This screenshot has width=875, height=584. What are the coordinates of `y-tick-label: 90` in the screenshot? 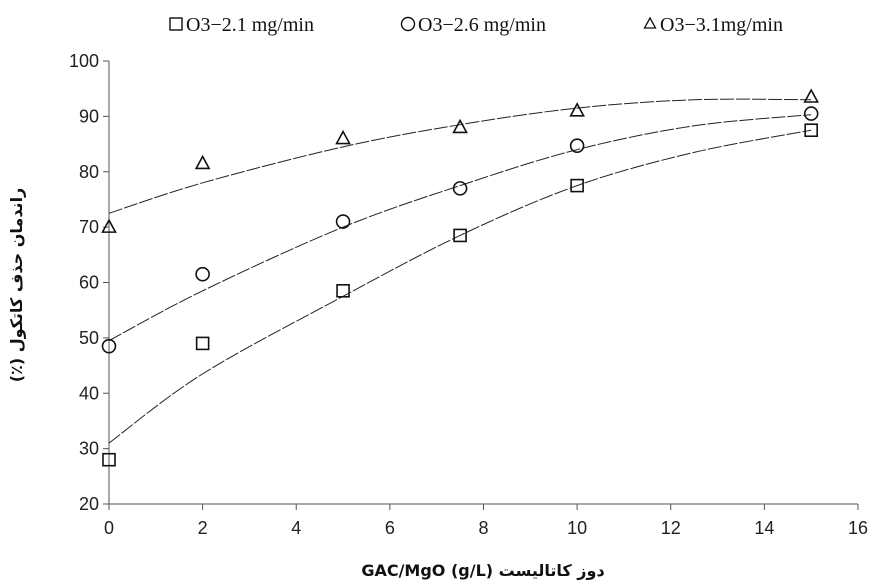 It's located at (89, 116).